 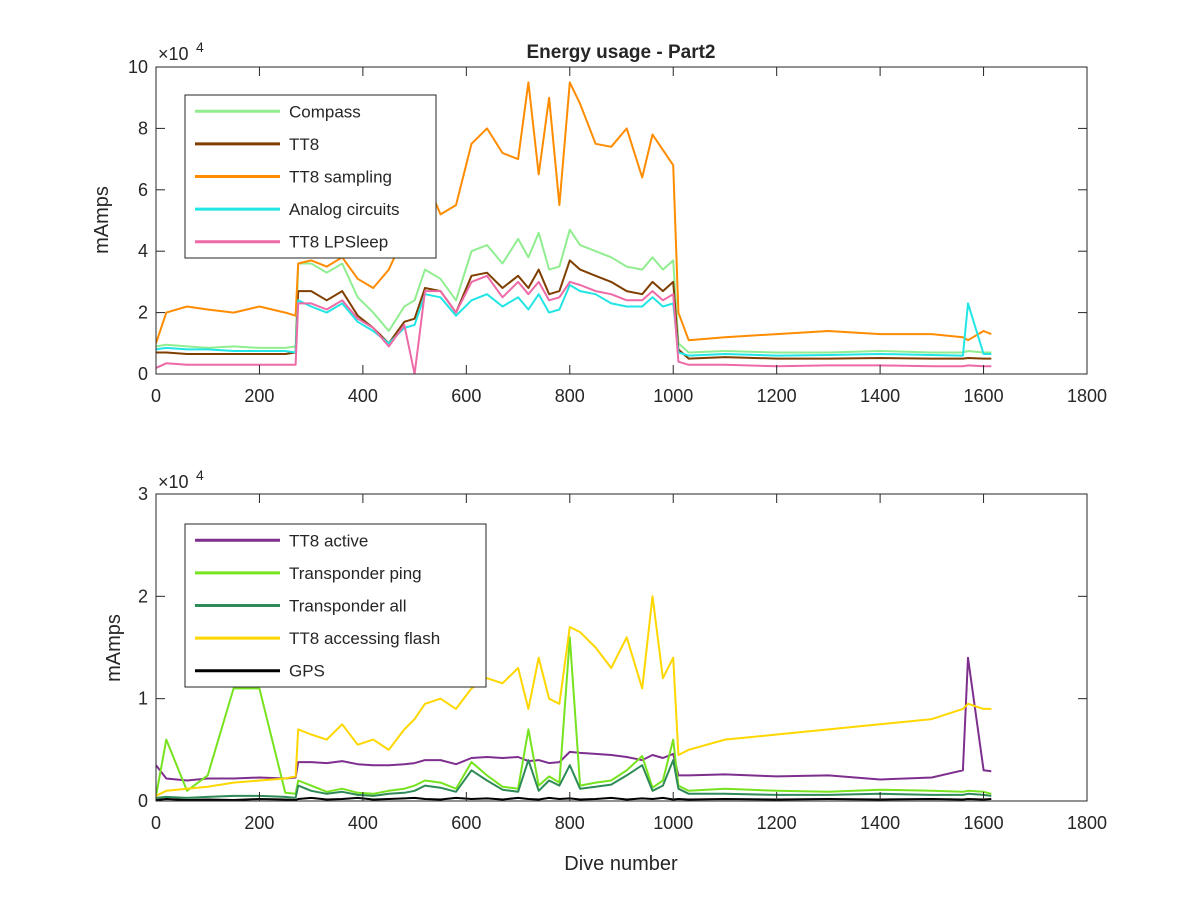 What do you see at coordinates (143, 128) in the screenshot?
I see `y-tick-label: 8` at bounding box center [143, 128].